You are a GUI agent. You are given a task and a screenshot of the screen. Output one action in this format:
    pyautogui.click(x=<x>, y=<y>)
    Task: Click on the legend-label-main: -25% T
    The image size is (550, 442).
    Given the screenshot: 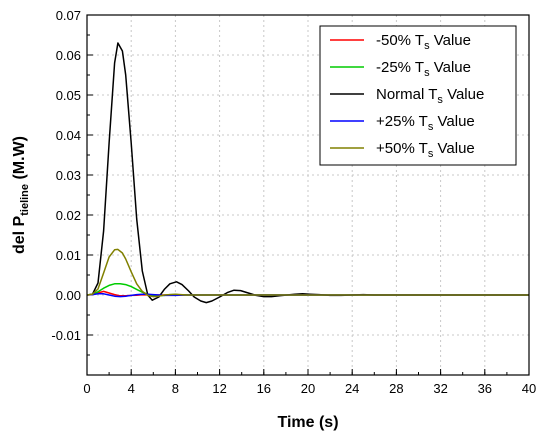 What is the action you would take?
    pyautogui.click(x=400, y=67)
    